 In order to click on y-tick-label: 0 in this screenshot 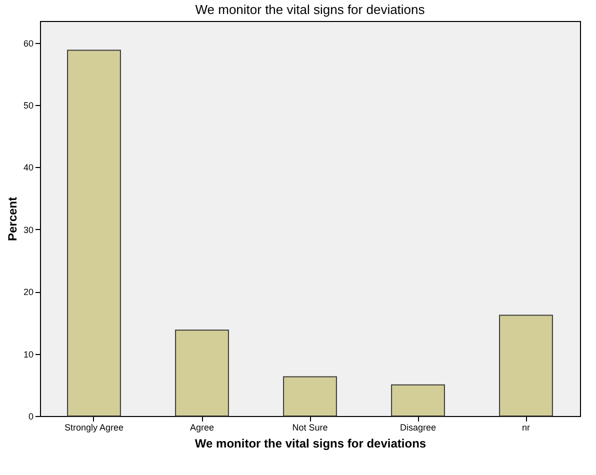, I will do `click(31, 417)`.